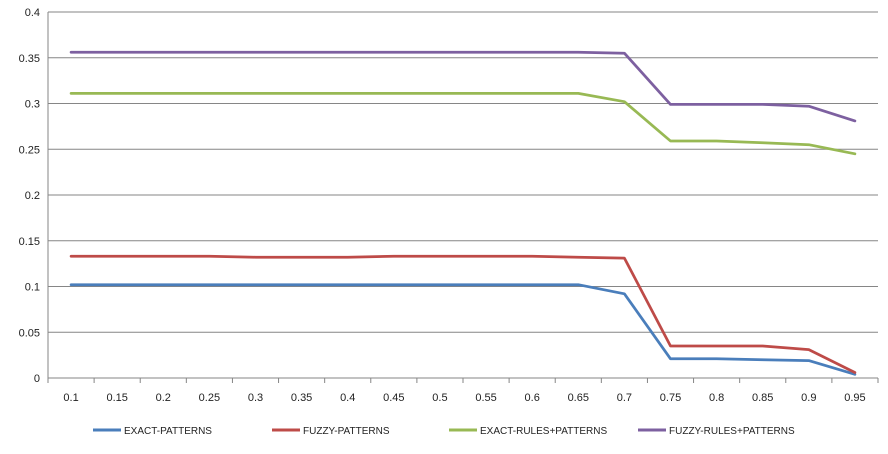 This screenshot has height=454, width=888. Describe the element at coordinates (29, 333) in the screenshot. I see `y-tick-label: 0.05` at that location.